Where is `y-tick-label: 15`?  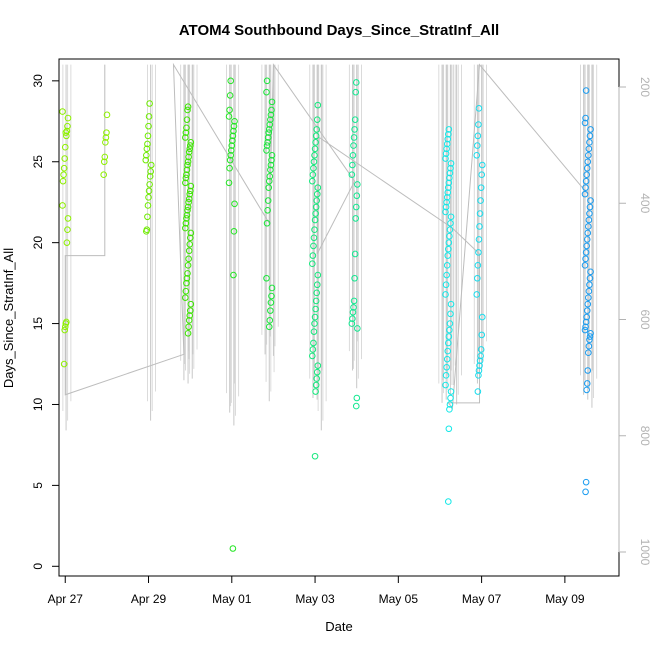 y-tick-label: 15 is located at coordinates (38, 324).